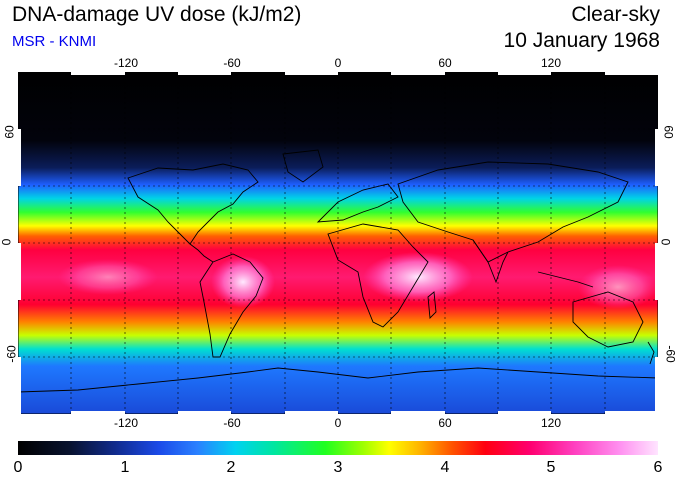  What do you see at coordinates (126, 63) in the screenshot?
I see `lon-tick-top: -120` at bounding box center [126, 63].